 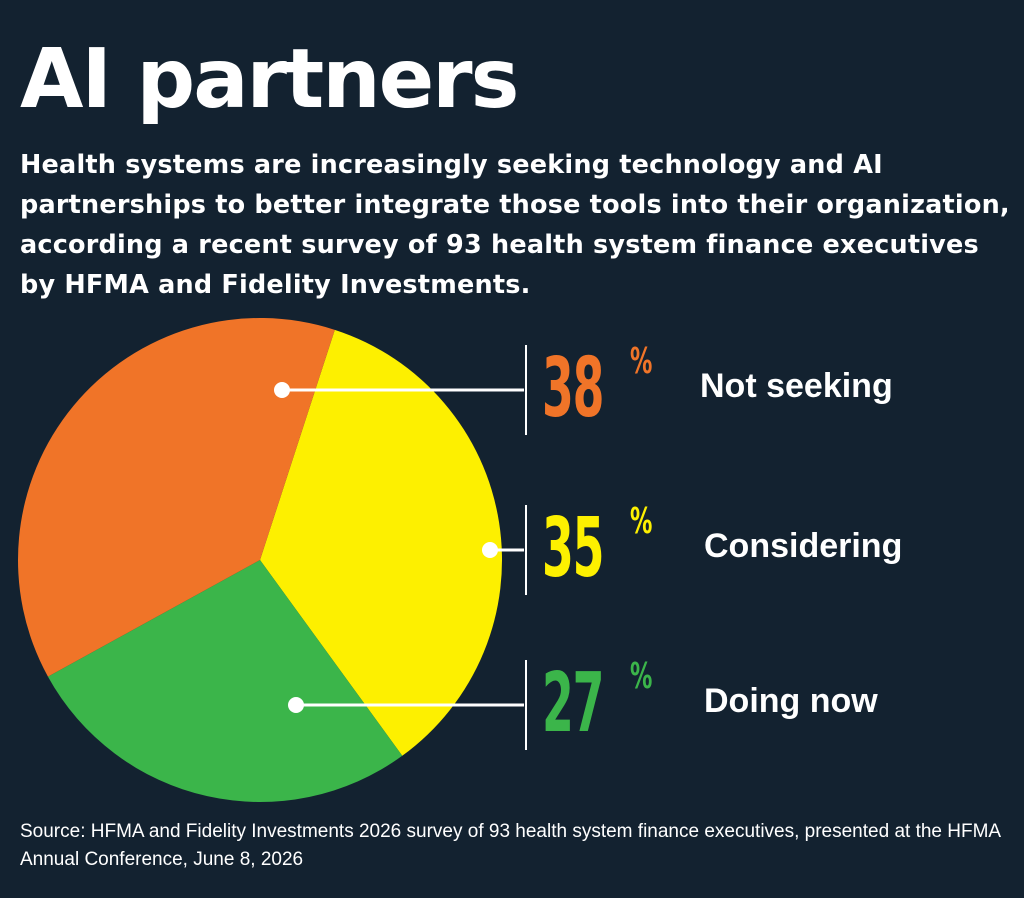 What do you see at coordinates (225, 681) in the screenshot?
I see `slice-doing-now` at bounding box center [225, 681].